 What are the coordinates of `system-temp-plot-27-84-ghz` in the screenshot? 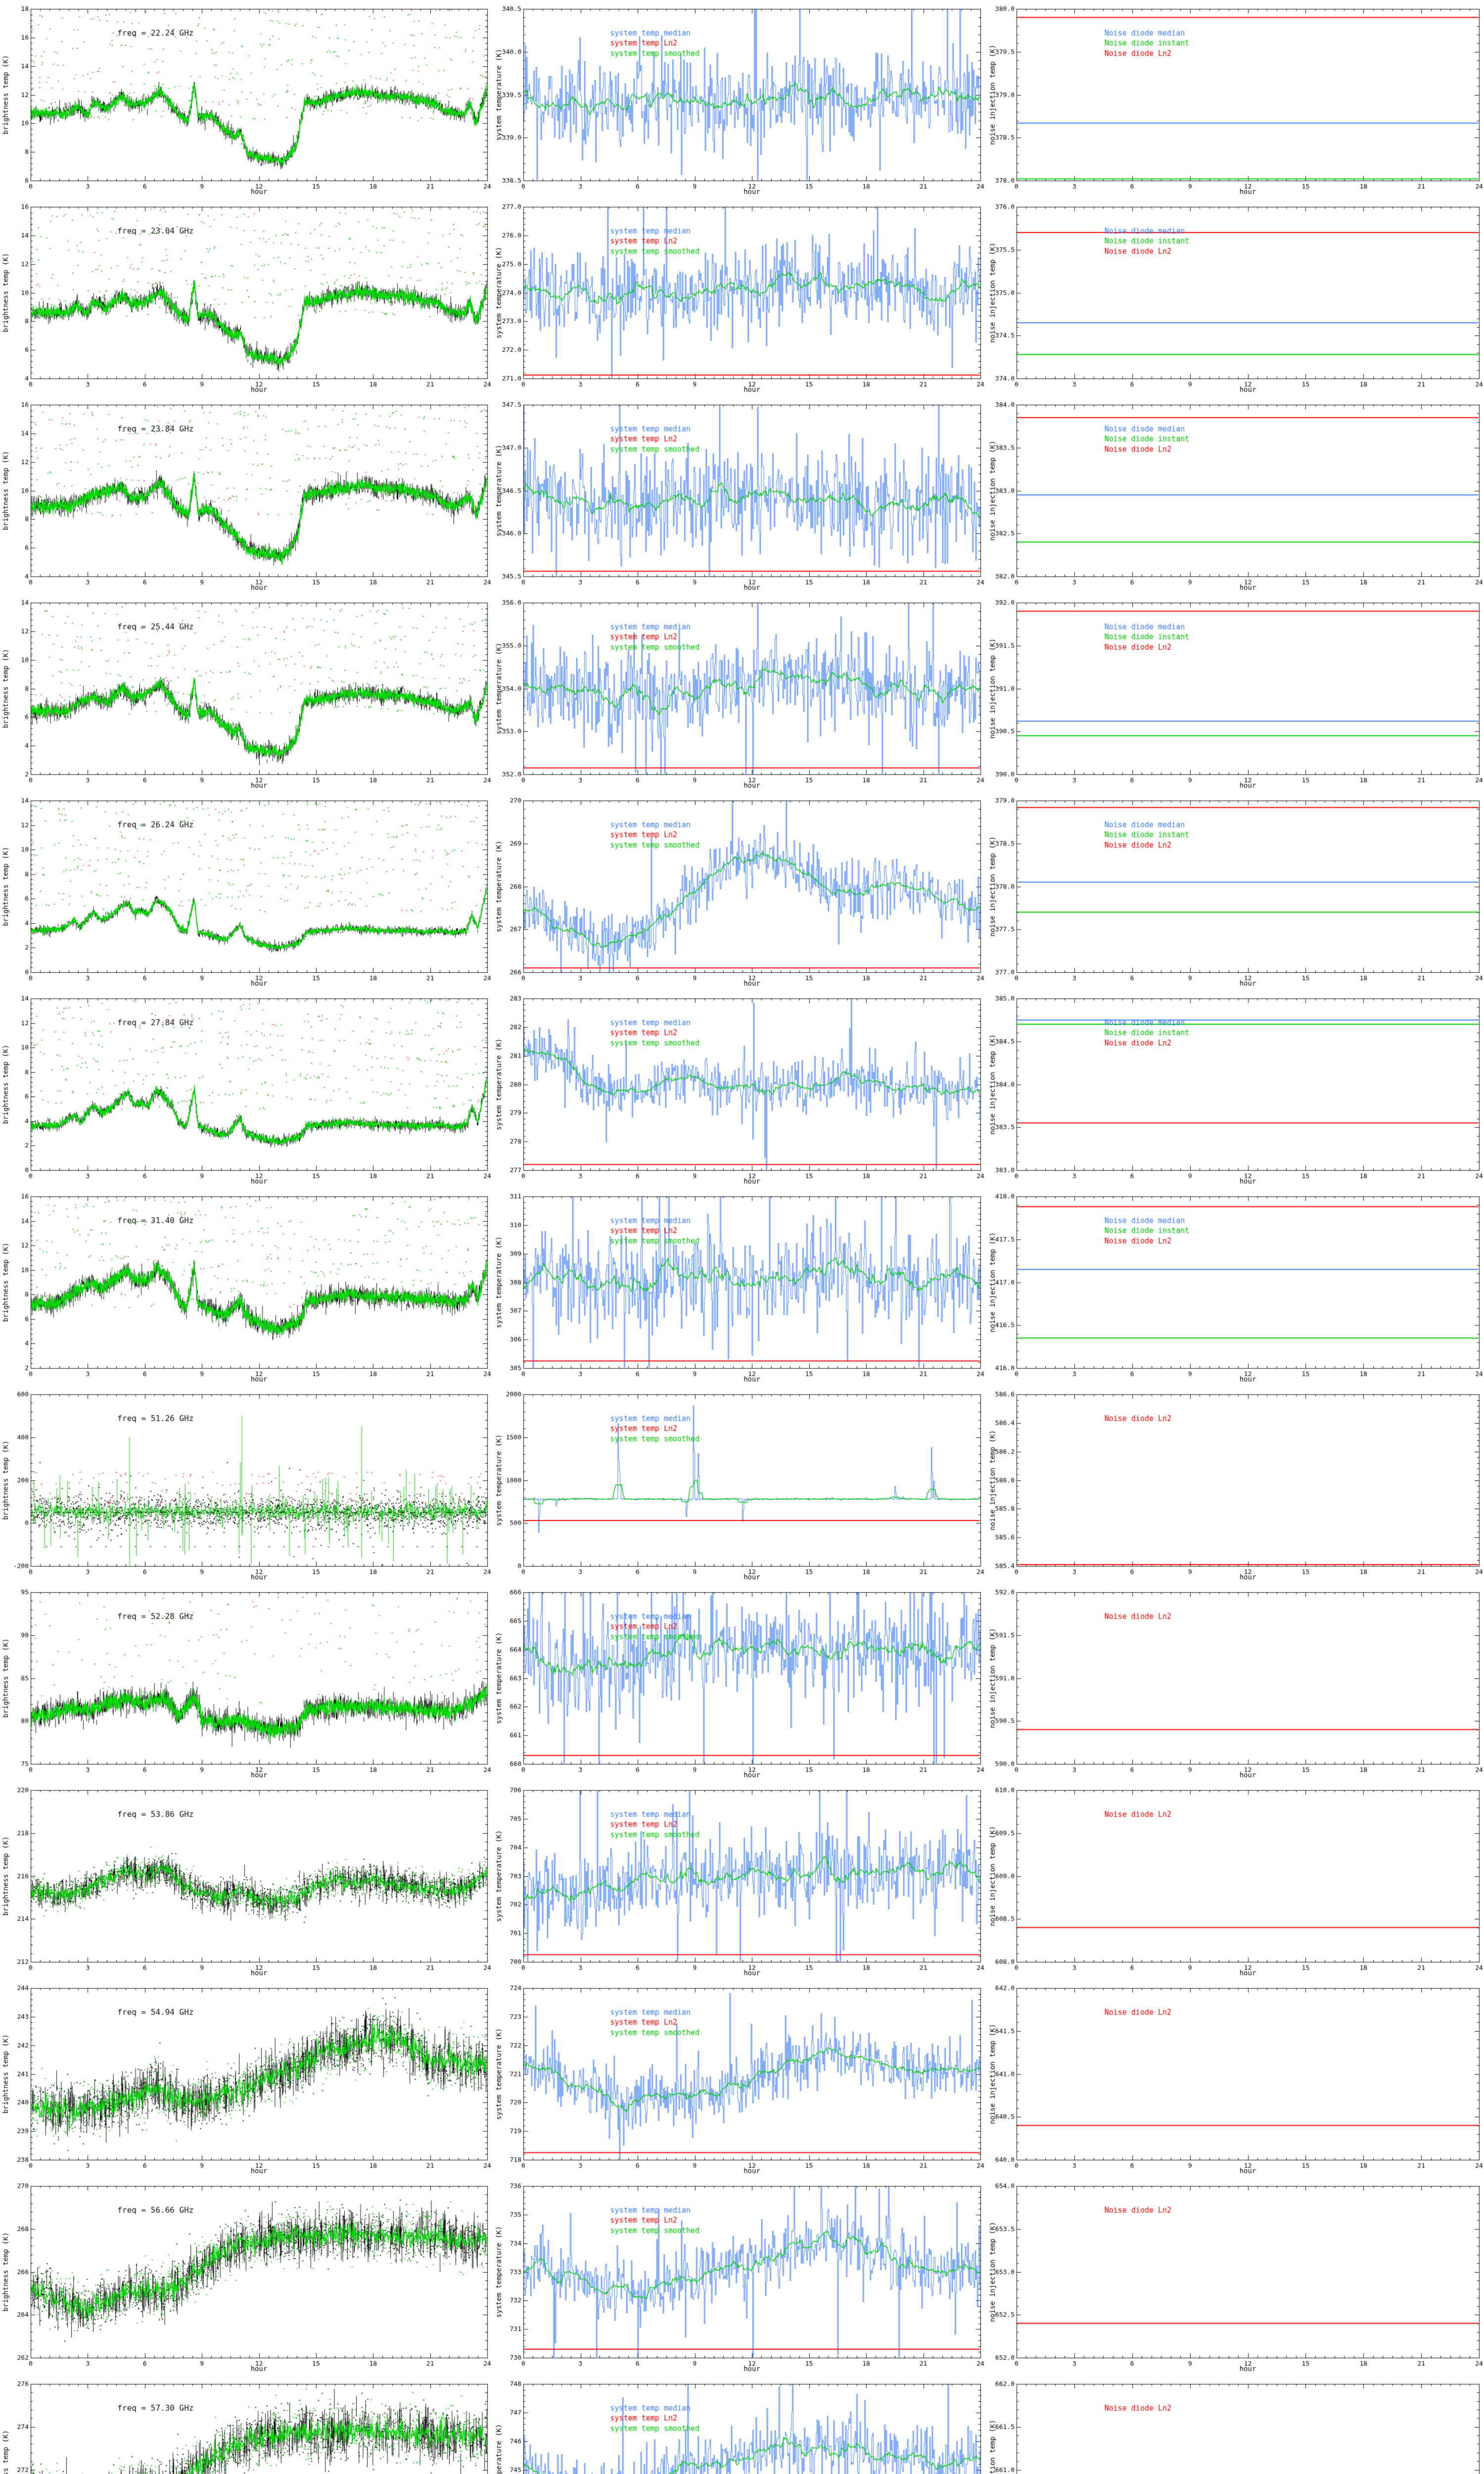 It's located at (742, 1089).